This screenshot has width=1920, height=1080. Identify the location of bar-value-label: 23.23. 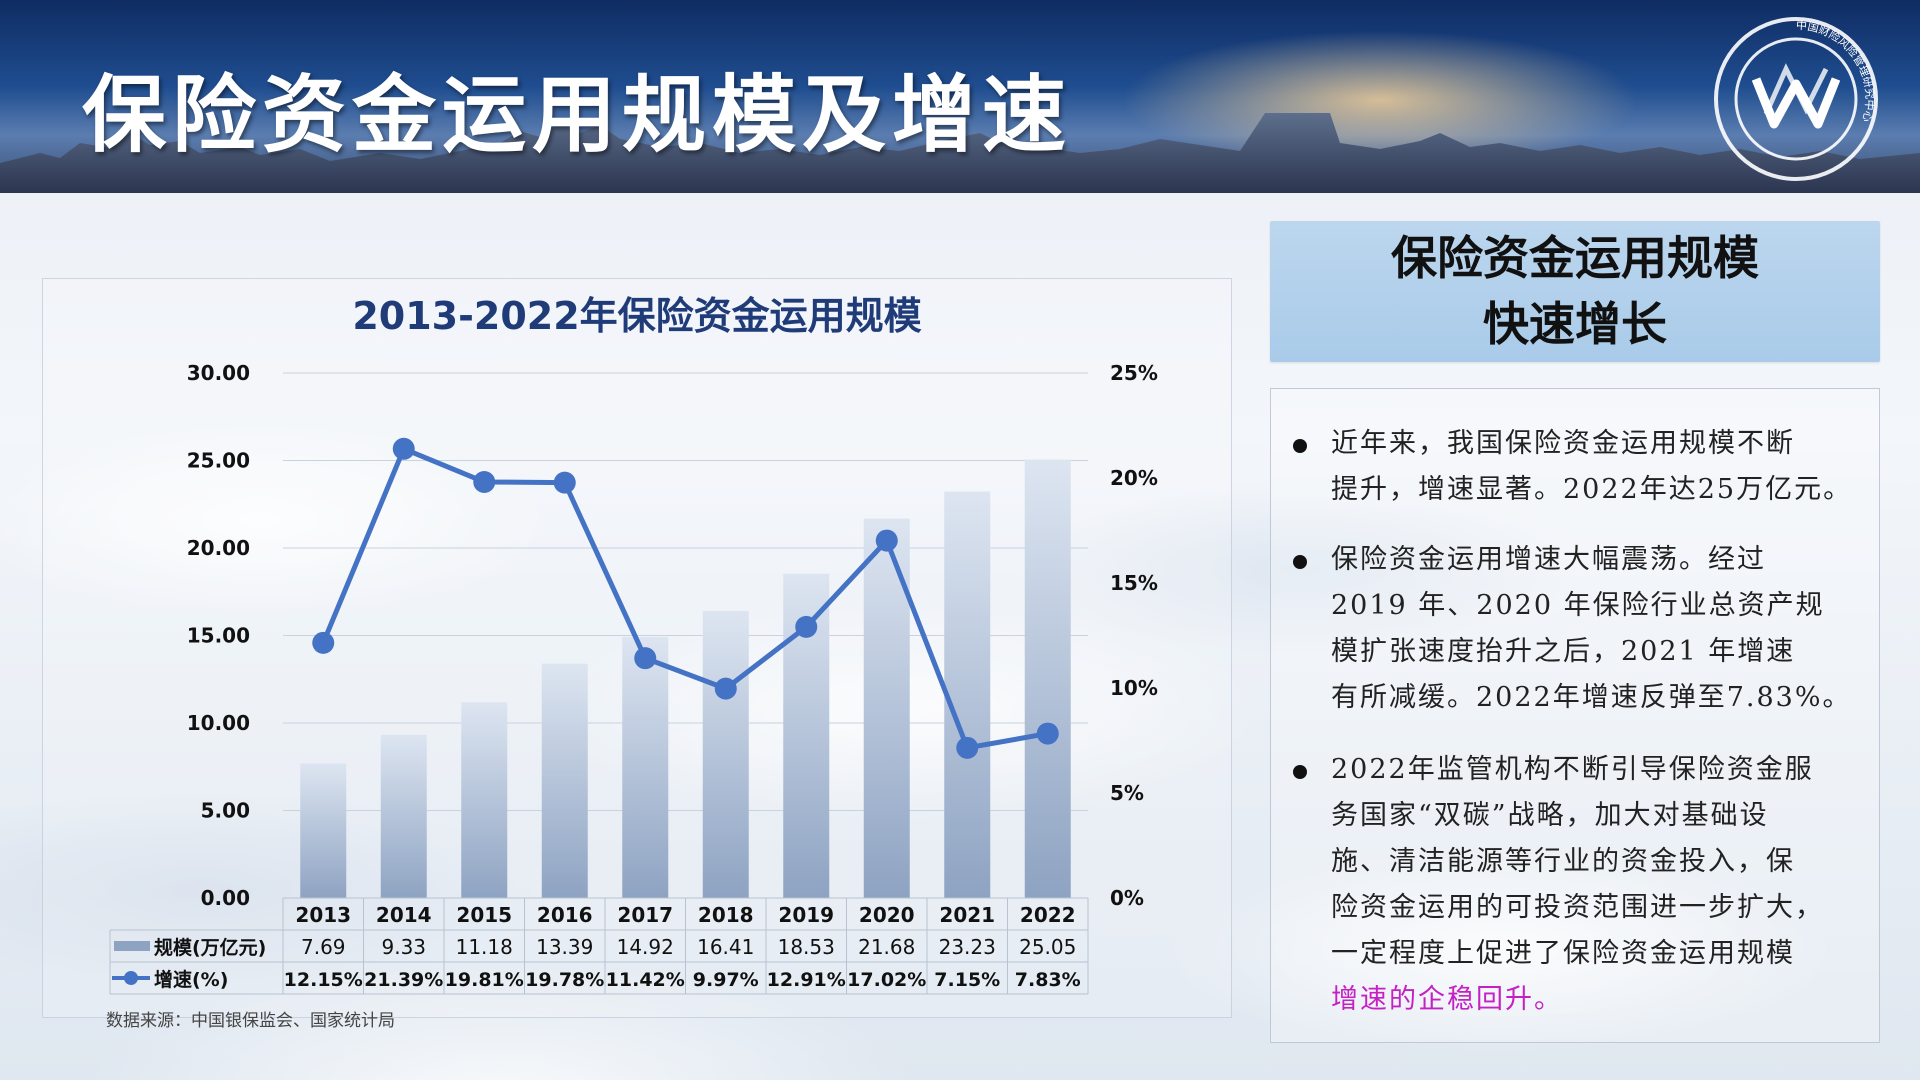
(967, 947).